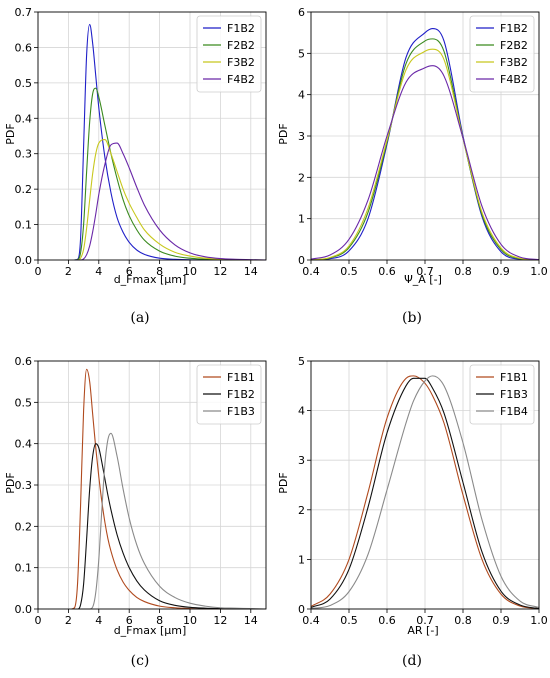  What do you see at coordinates (301, 177) in the screenshot?
I see `y-tick-label: 2` at bounding box center [301, 177].